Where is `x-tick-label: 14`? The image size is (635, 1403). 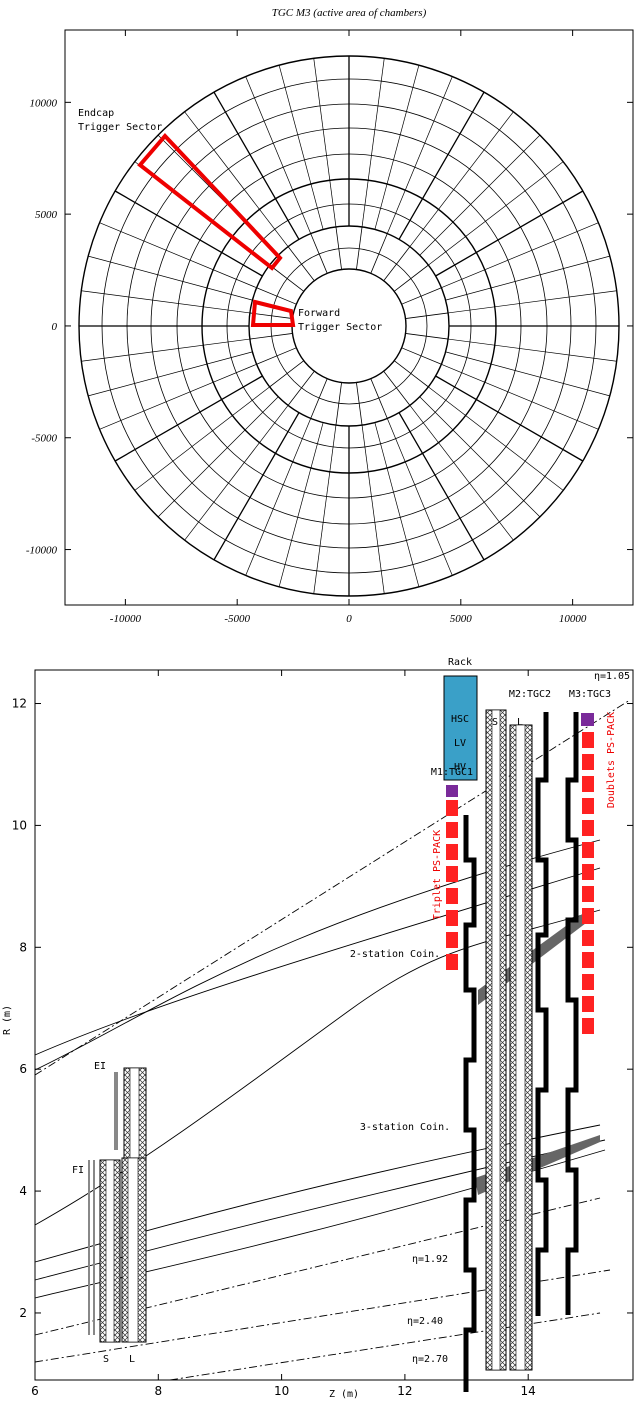 x-tick-label: 14 is located at coordinates (528, 1391).